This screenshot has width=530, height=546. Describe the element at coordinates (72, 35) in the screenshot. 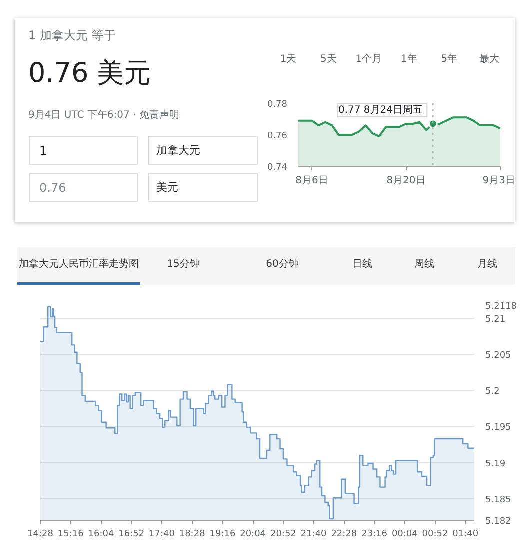

I see `text: 1 加拿大元 等于` at that location.